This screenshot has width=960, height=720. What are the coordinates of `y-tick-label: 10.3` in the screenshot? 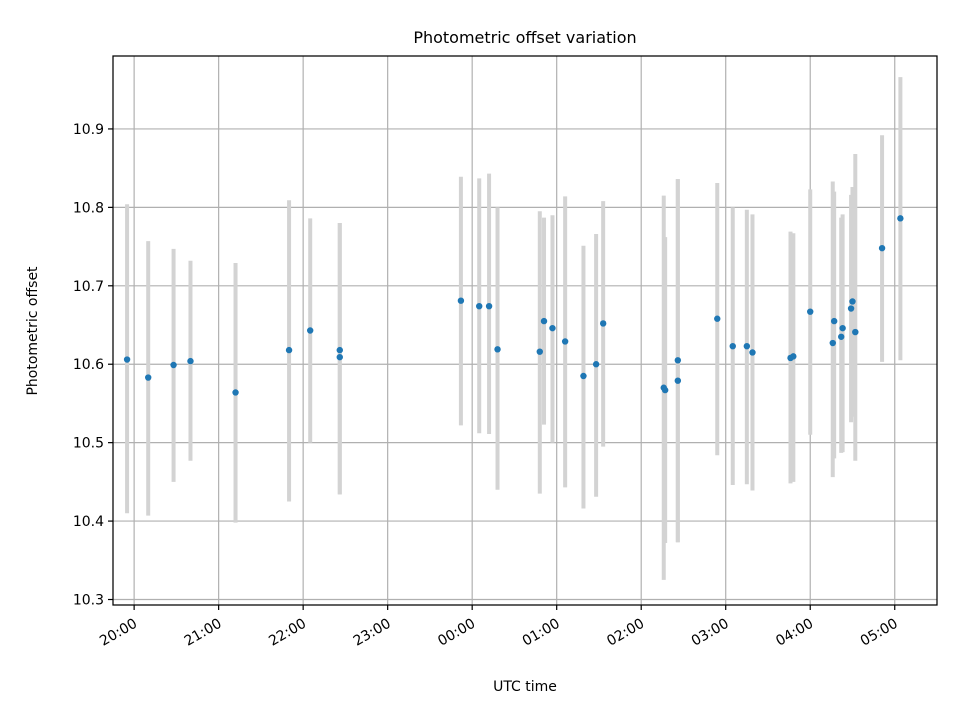 It's located at (88, 601).